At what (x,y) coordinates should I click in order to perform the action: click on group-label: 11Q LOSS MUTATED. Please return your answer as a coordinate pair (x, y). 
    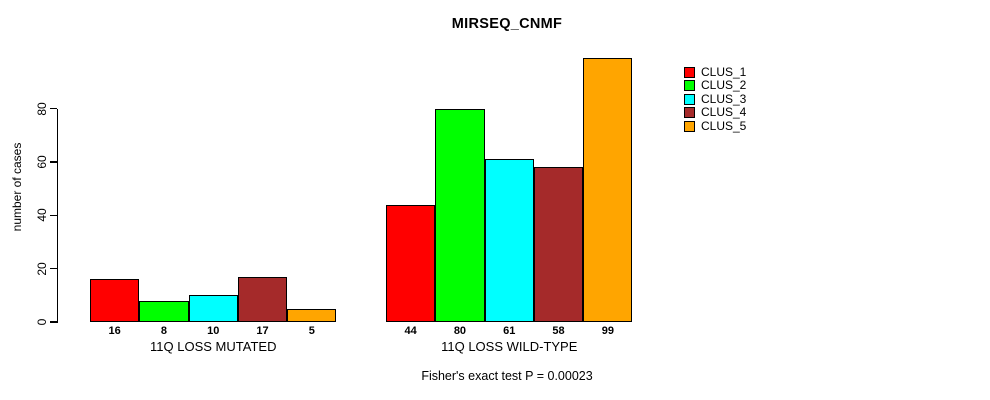
    Looking at the image, I should click on (213, 346).